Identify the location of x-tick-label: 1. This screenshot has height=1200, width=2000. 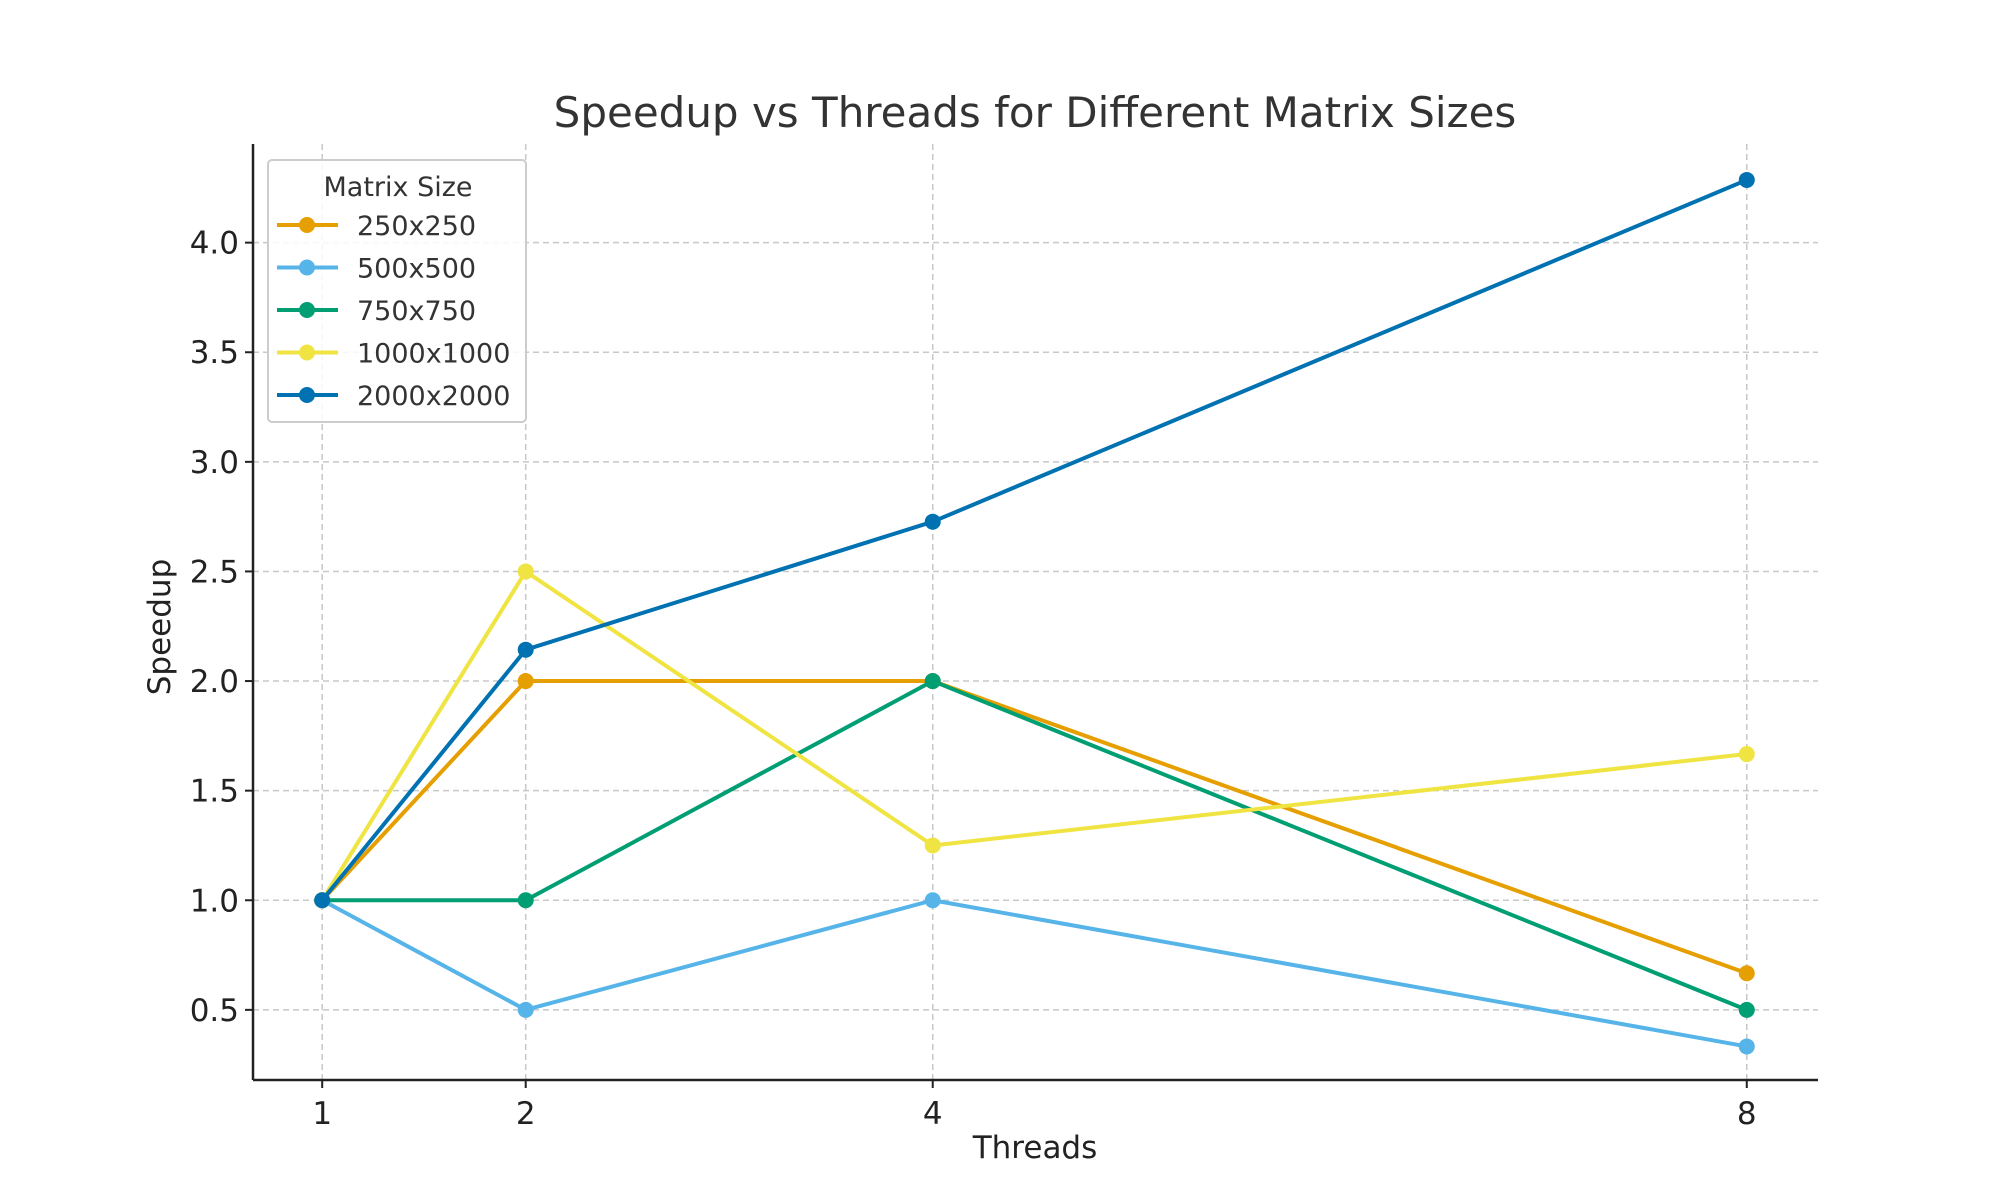
(322, 1114).